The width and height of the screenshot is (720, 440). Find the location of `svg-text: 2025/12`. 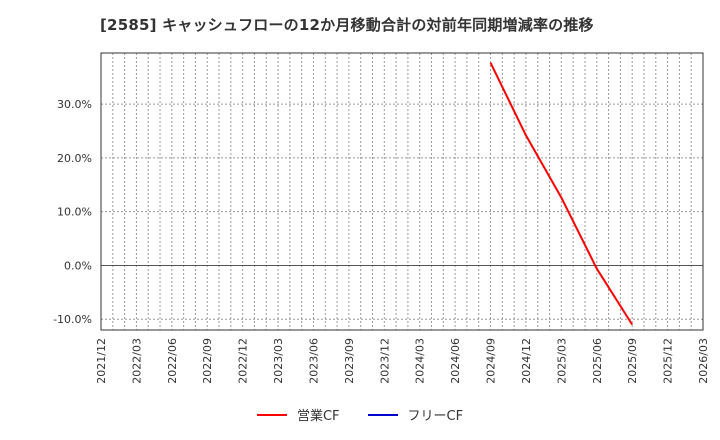

svg-text: 2025/12 is located at coordinates (668, 361).